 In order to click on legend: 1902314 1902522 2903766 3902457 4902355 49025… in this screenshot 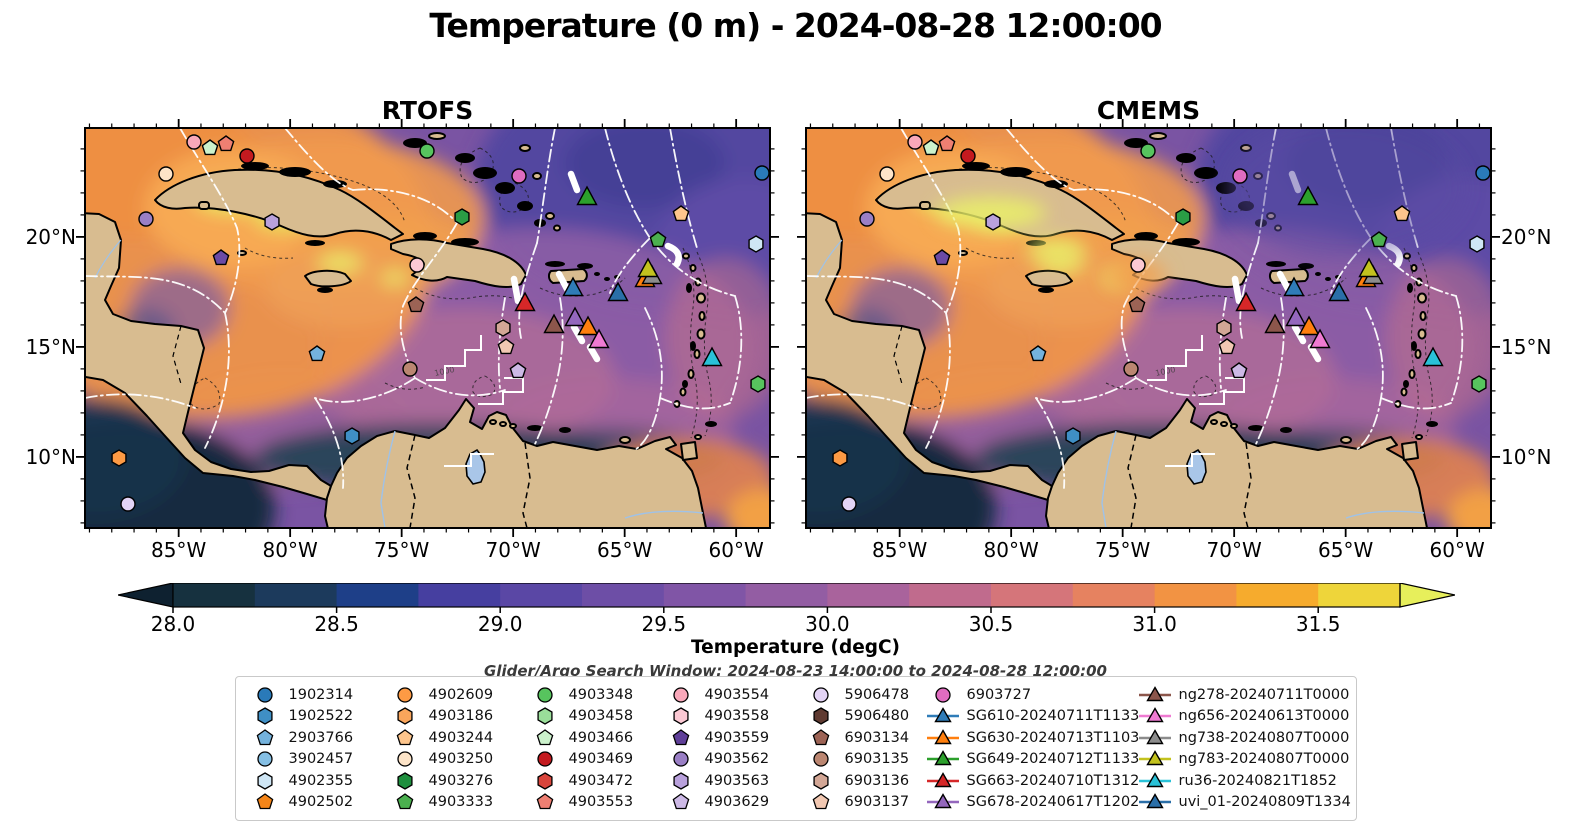, I will do `click(795, 748)`.